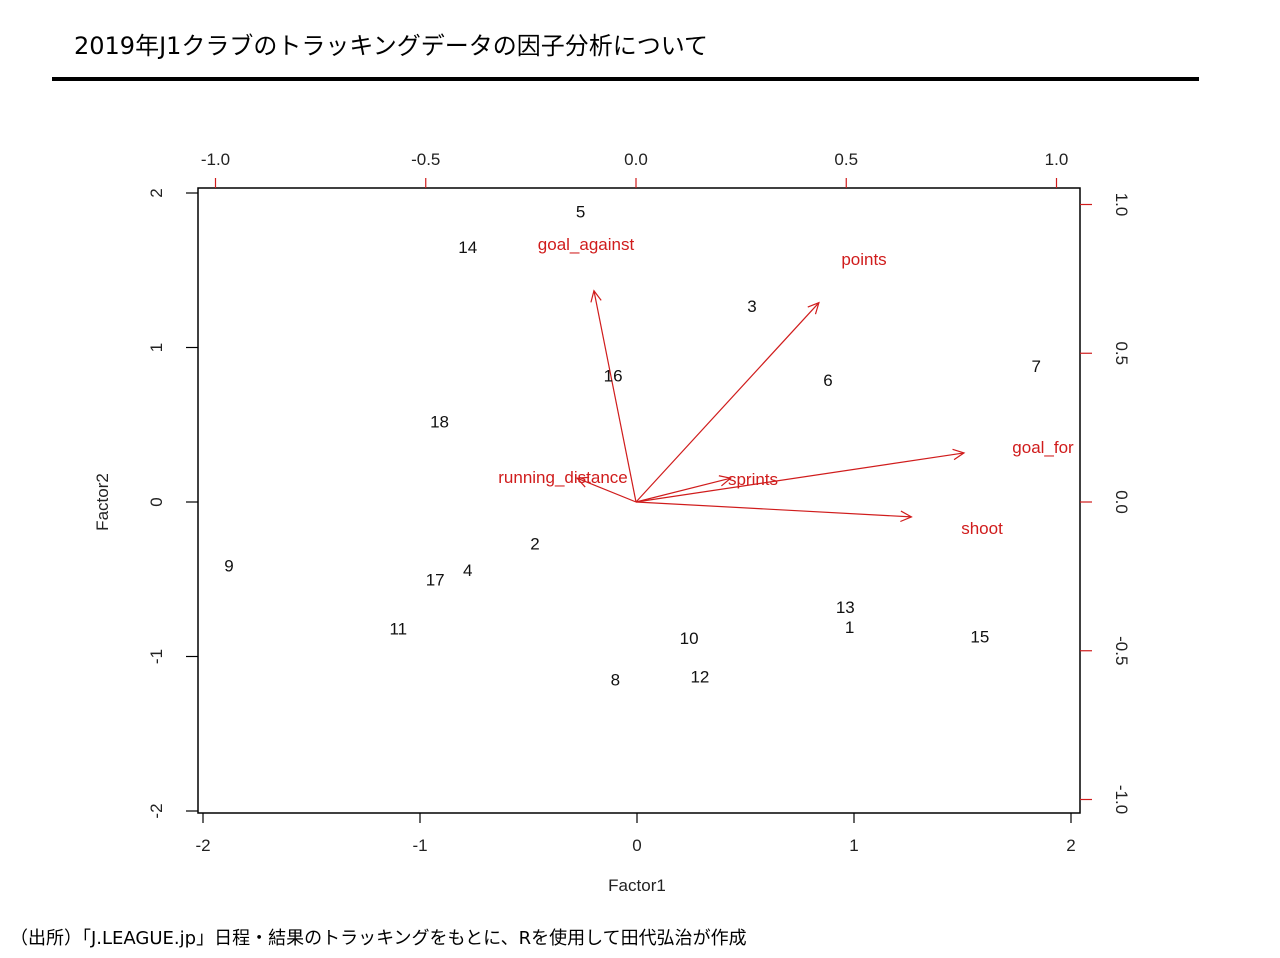  What do you see at coordinates (1070, 845) in the screenshot?
I see `x-tick-label: 2` at bounding box center [1070, 845].